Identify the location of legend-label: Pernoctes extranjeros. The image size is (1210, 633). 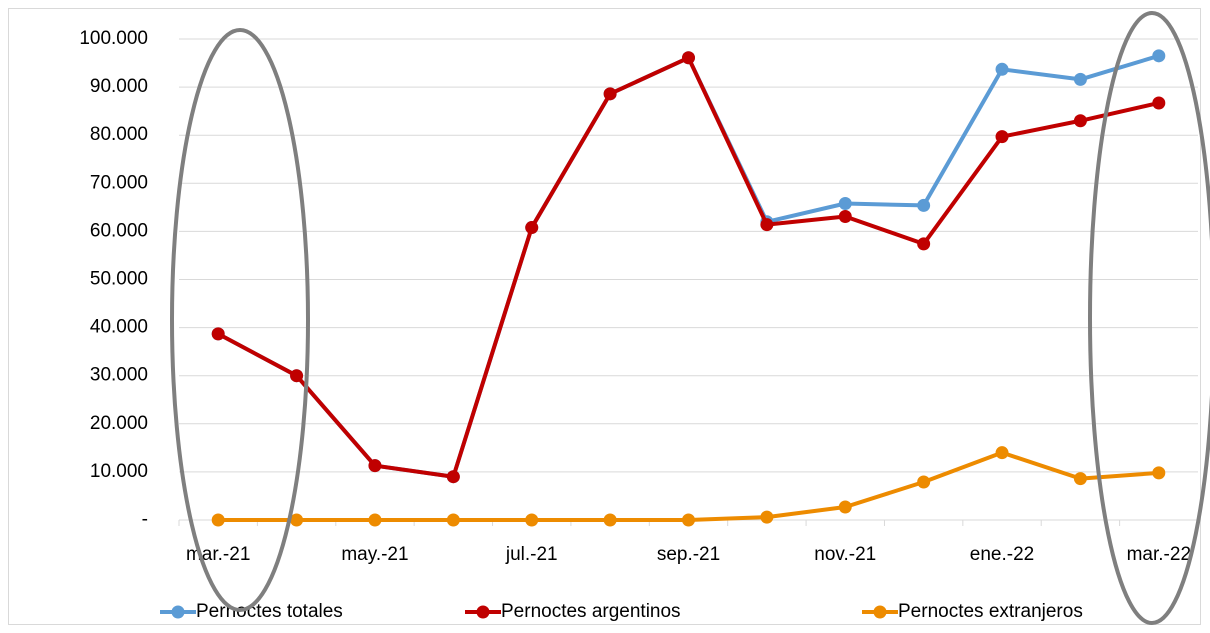
(990, 611).